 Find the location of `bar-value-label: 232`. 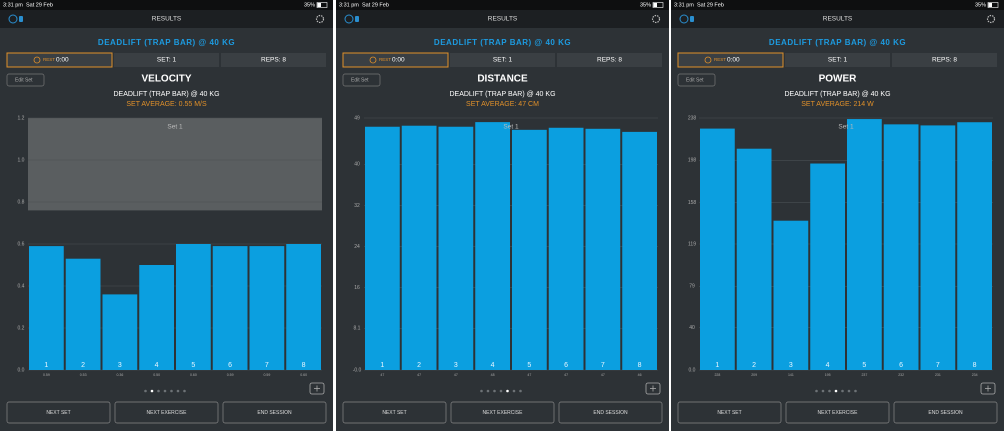

bar-value-label: 232 is located at coordinates (901, 375).